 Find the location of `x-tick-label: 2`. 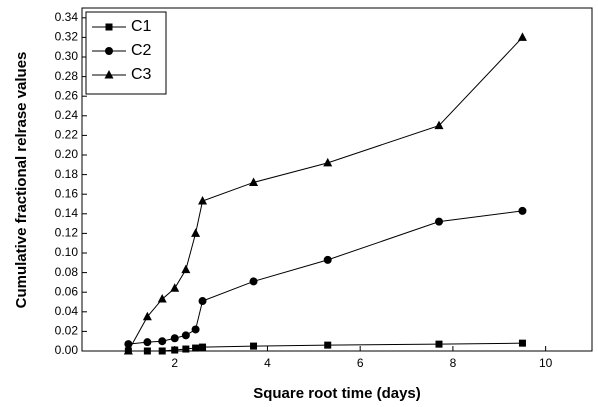

x-tick-label: 2 is located at coordinates (174, 363).